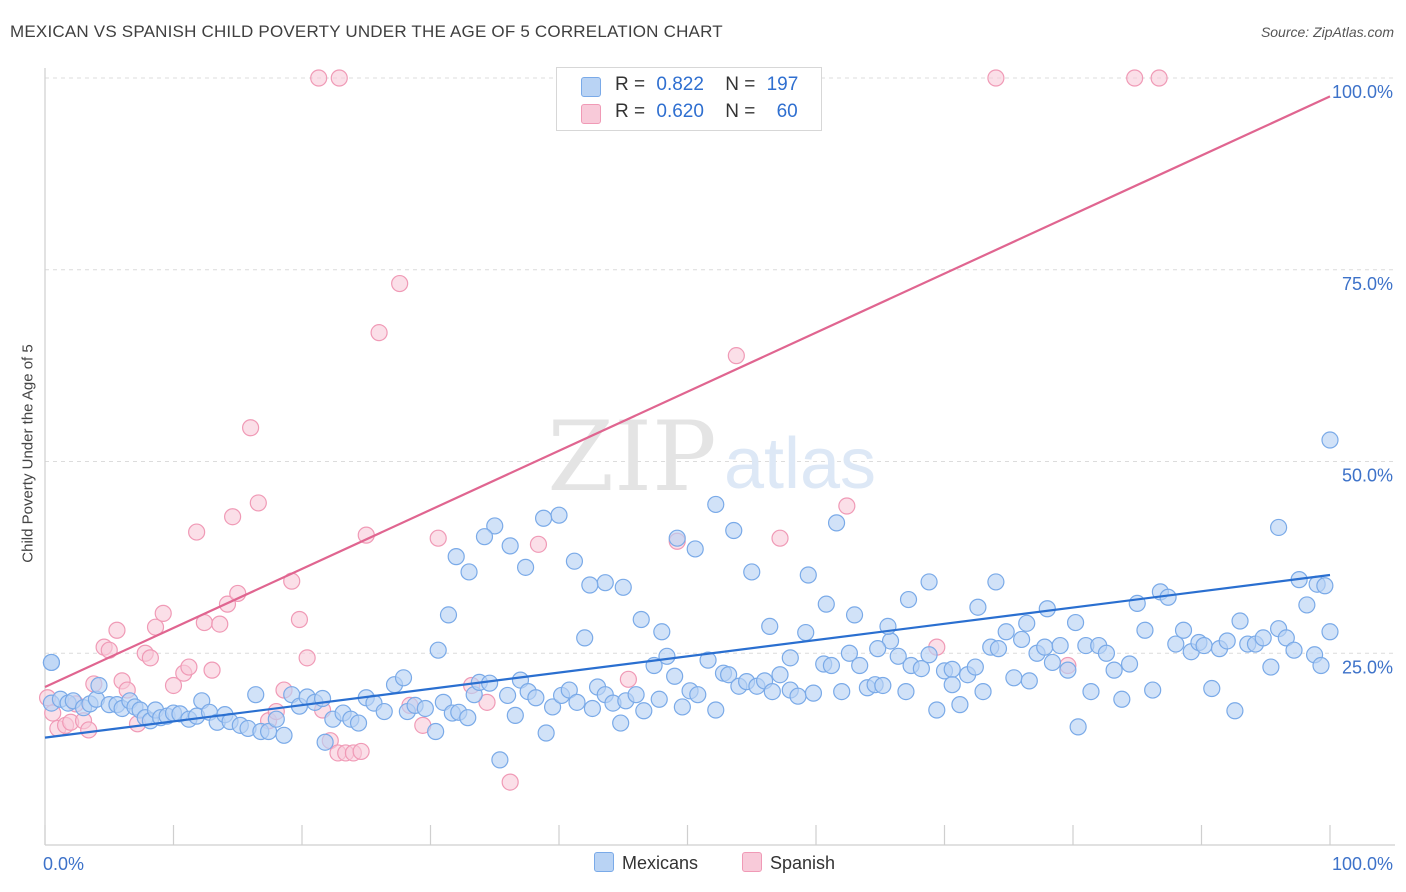 This screenshot has height=892, width=1406. Describe the element at coordinates (782, 84) in the screenshot. I see `n-value: 197` at that location.